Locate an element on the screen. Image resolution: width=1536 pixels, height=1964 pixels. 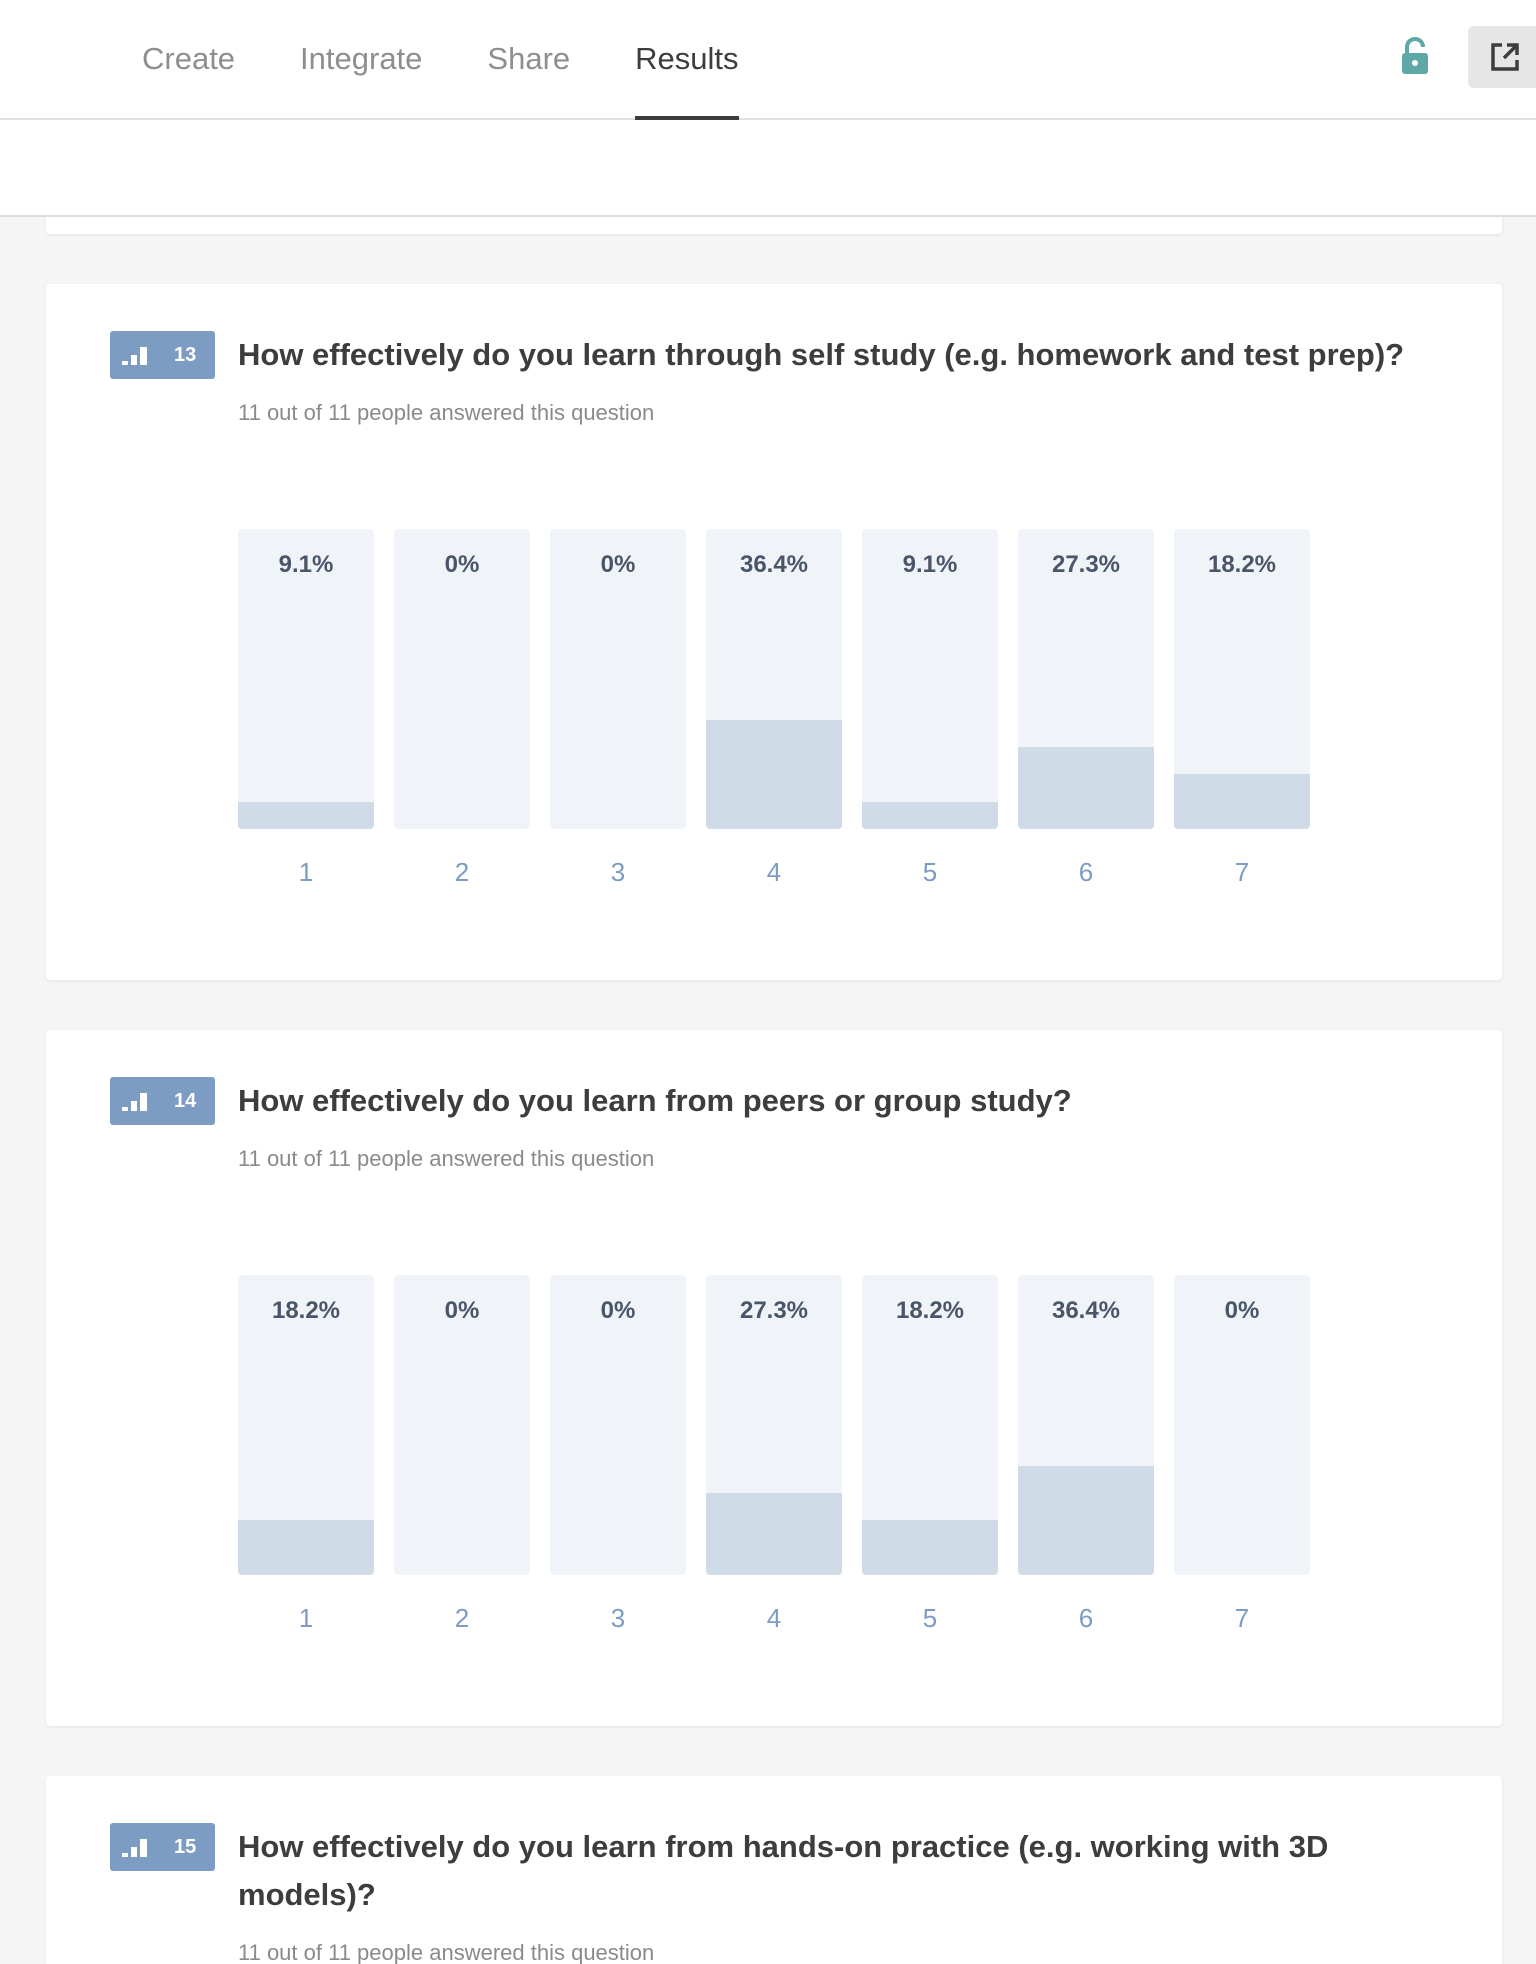
tab-create: Create is located at coordinates (189, 58).